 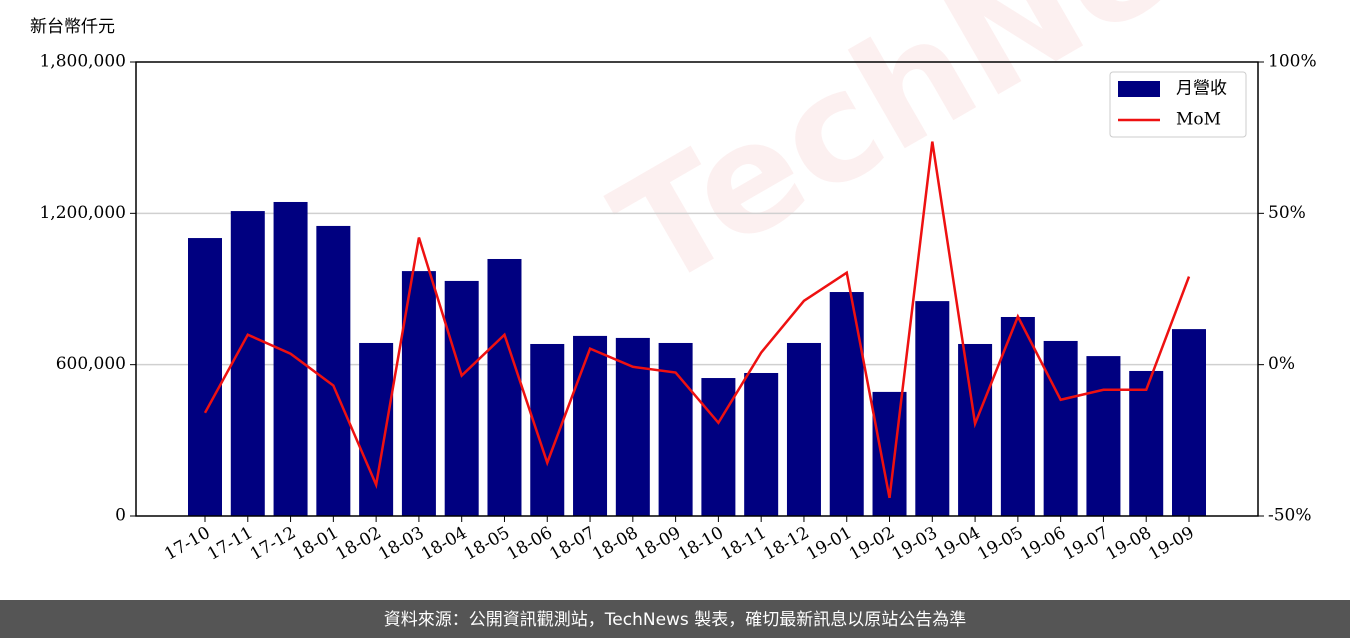 I want to click on x-tick-label: 18-11, so click(x=743, y=544).